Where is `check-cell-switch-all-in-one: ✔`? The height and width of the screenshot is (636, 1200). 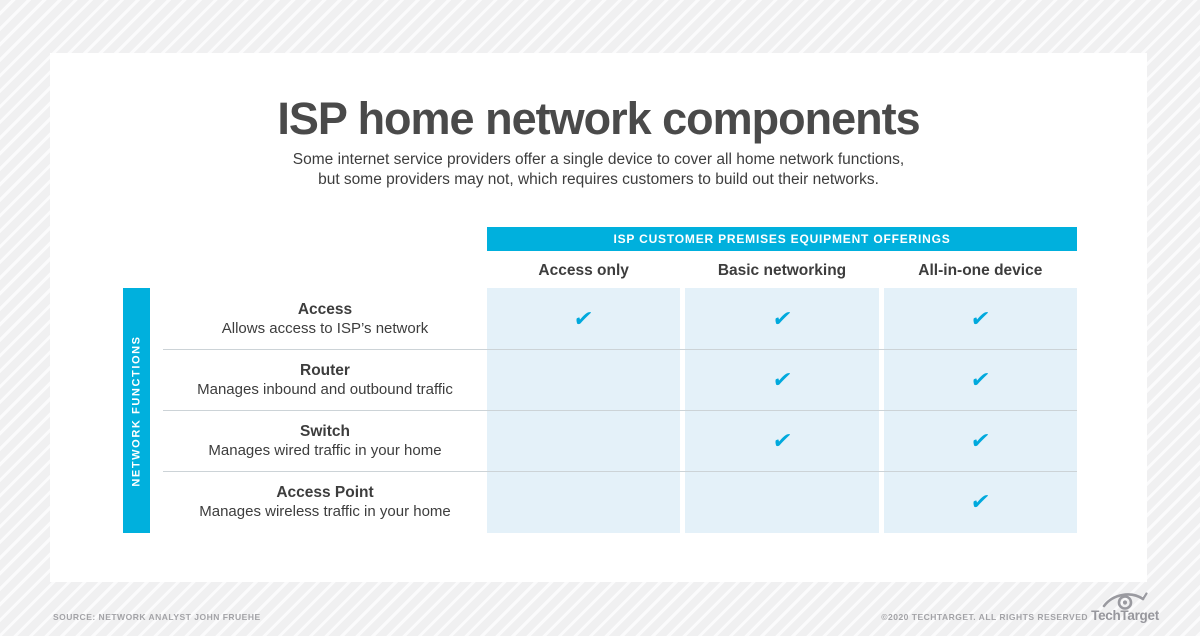 check-cell-switch-all-in-one: ✔ is located at coordinates (980, 441).